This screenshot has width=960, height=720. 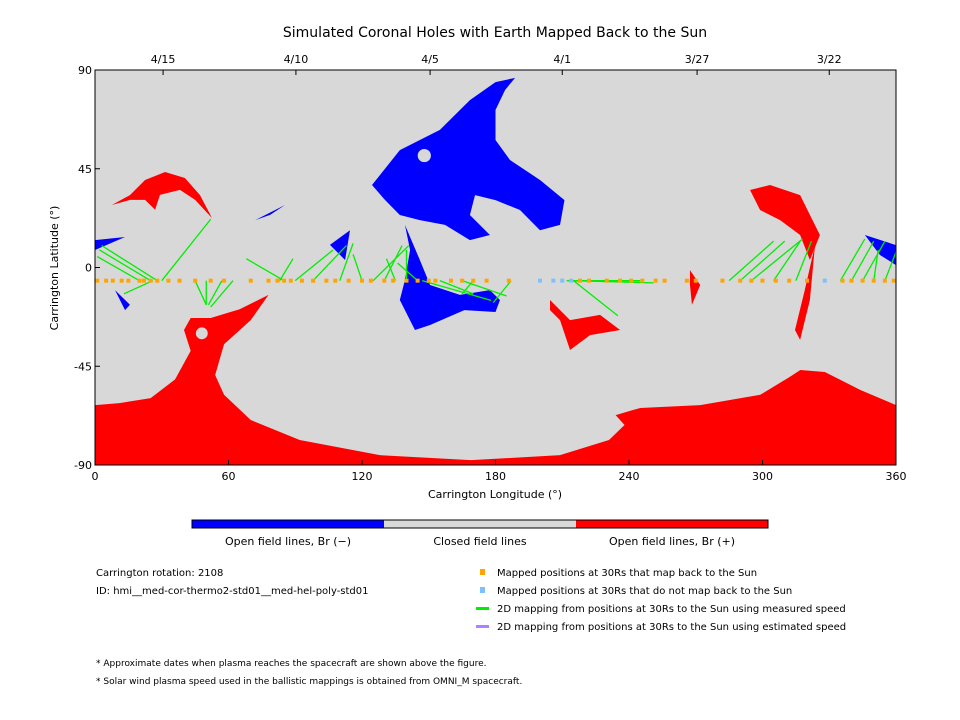 What do you see at coordinates (562, 59) in the screenshot?
I see `date-tick-label: 4/1` at bounding box center [562, 59].